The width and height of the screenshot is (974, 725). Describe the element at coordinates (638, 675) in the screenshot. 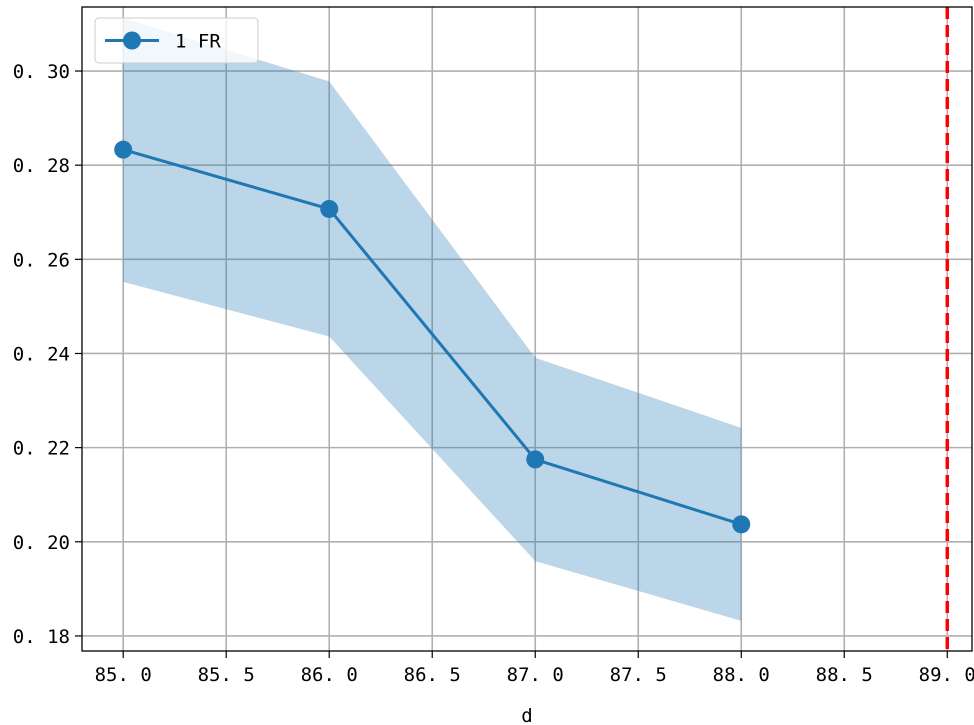

I see `x-tick-label: 87. 5` at that location.